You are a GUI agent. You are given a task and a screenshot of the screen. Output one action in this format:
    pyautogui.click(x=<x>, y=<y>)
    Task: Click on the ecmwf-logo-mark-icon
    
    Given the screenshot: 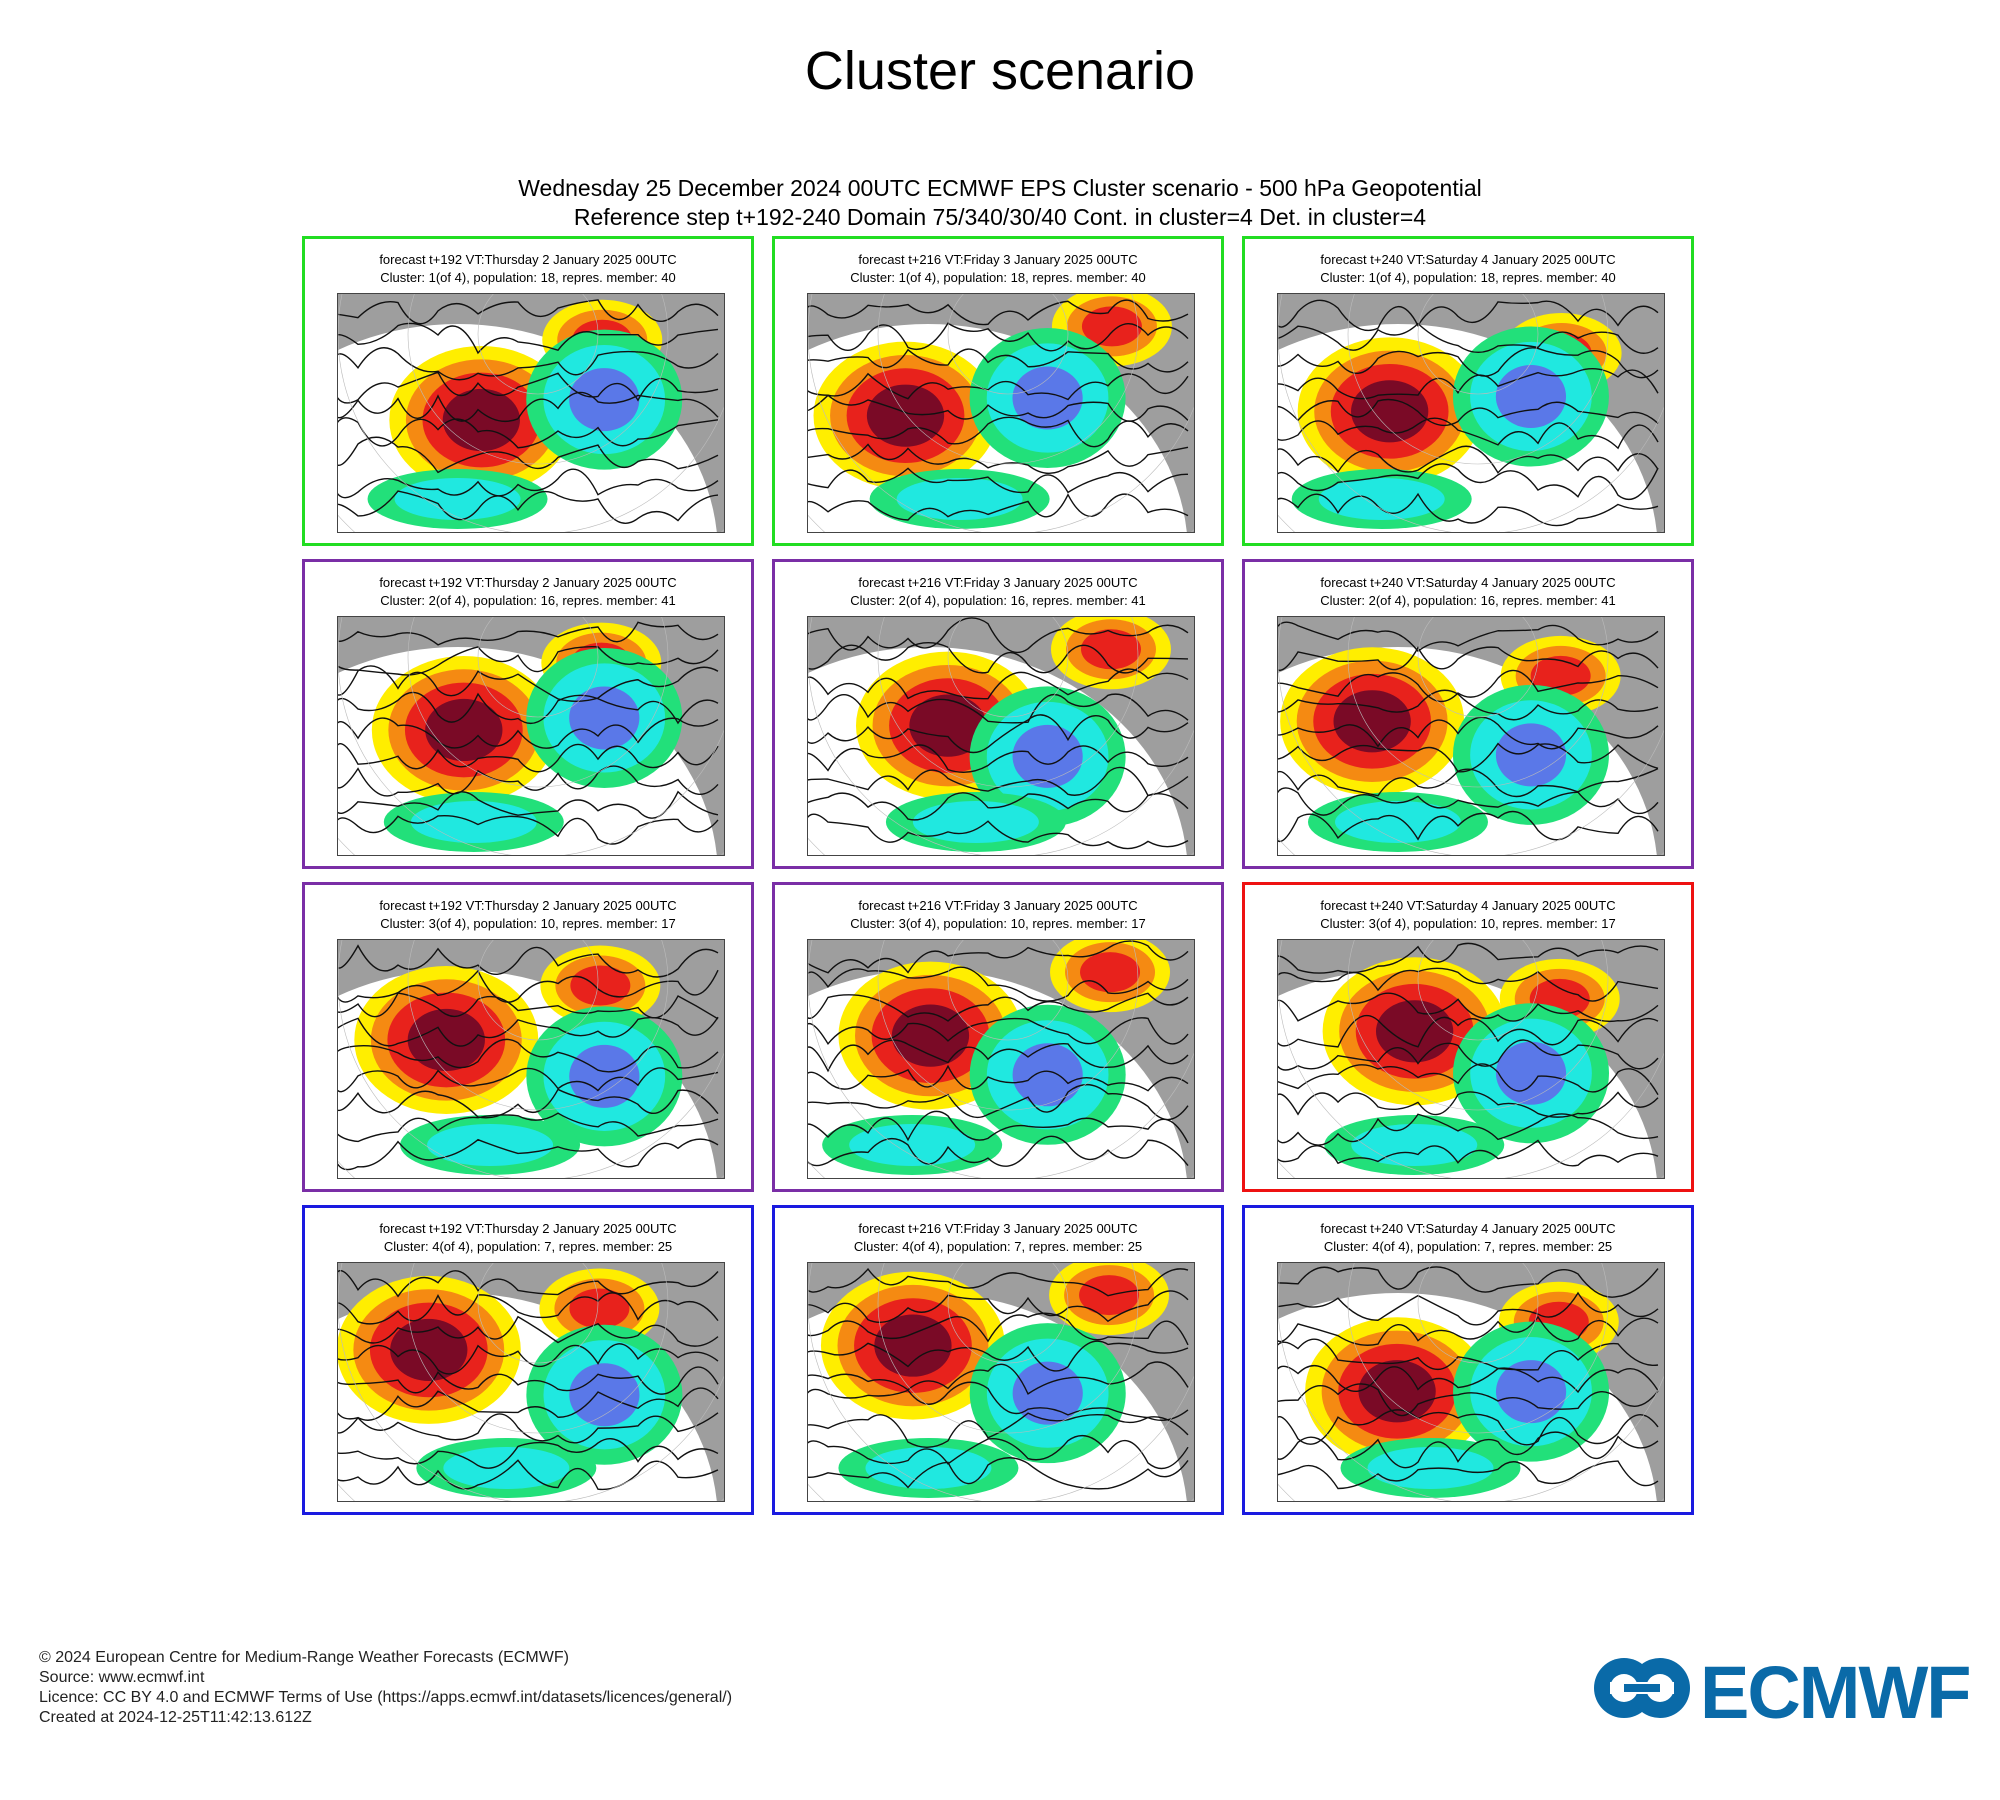 What is the action you would take?
    pyautogui.click(x=1642, y=1688)
    